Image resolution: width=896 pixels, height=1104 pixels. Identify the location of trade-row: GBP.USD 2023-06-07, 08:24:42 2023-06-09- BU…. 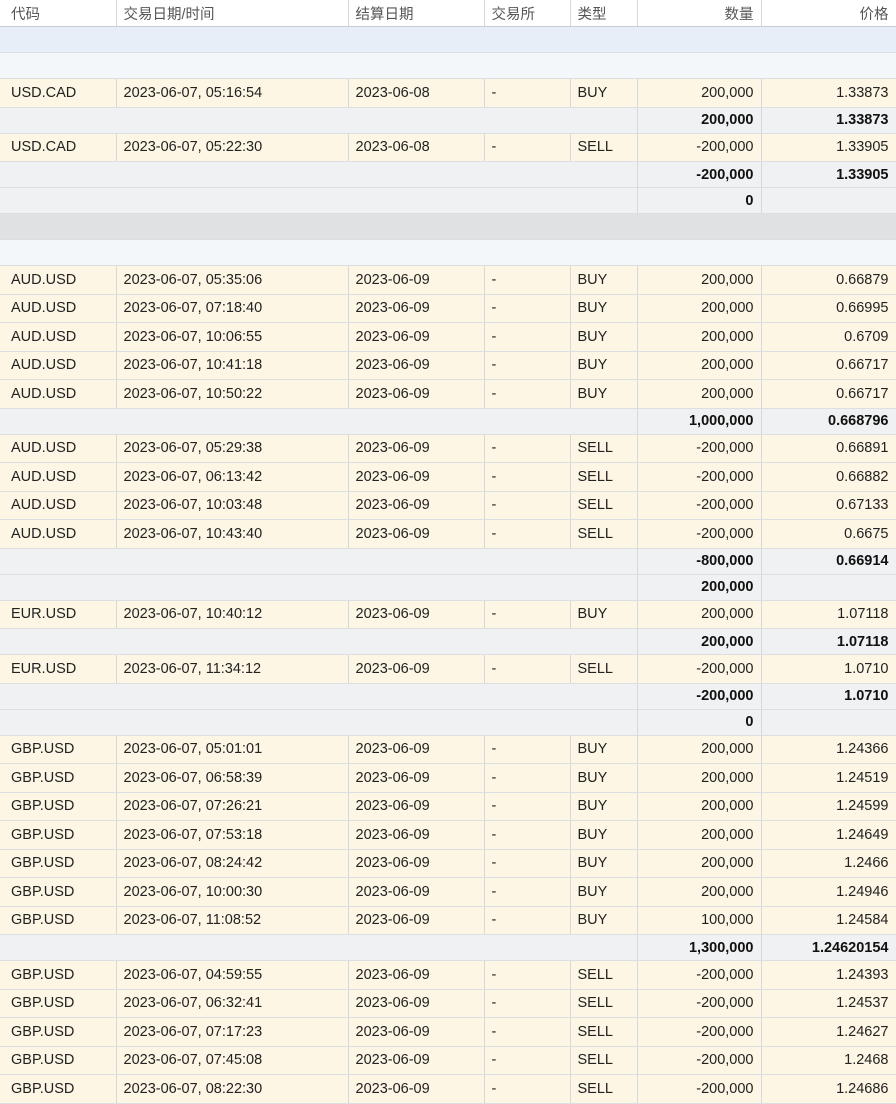
(448, 863).